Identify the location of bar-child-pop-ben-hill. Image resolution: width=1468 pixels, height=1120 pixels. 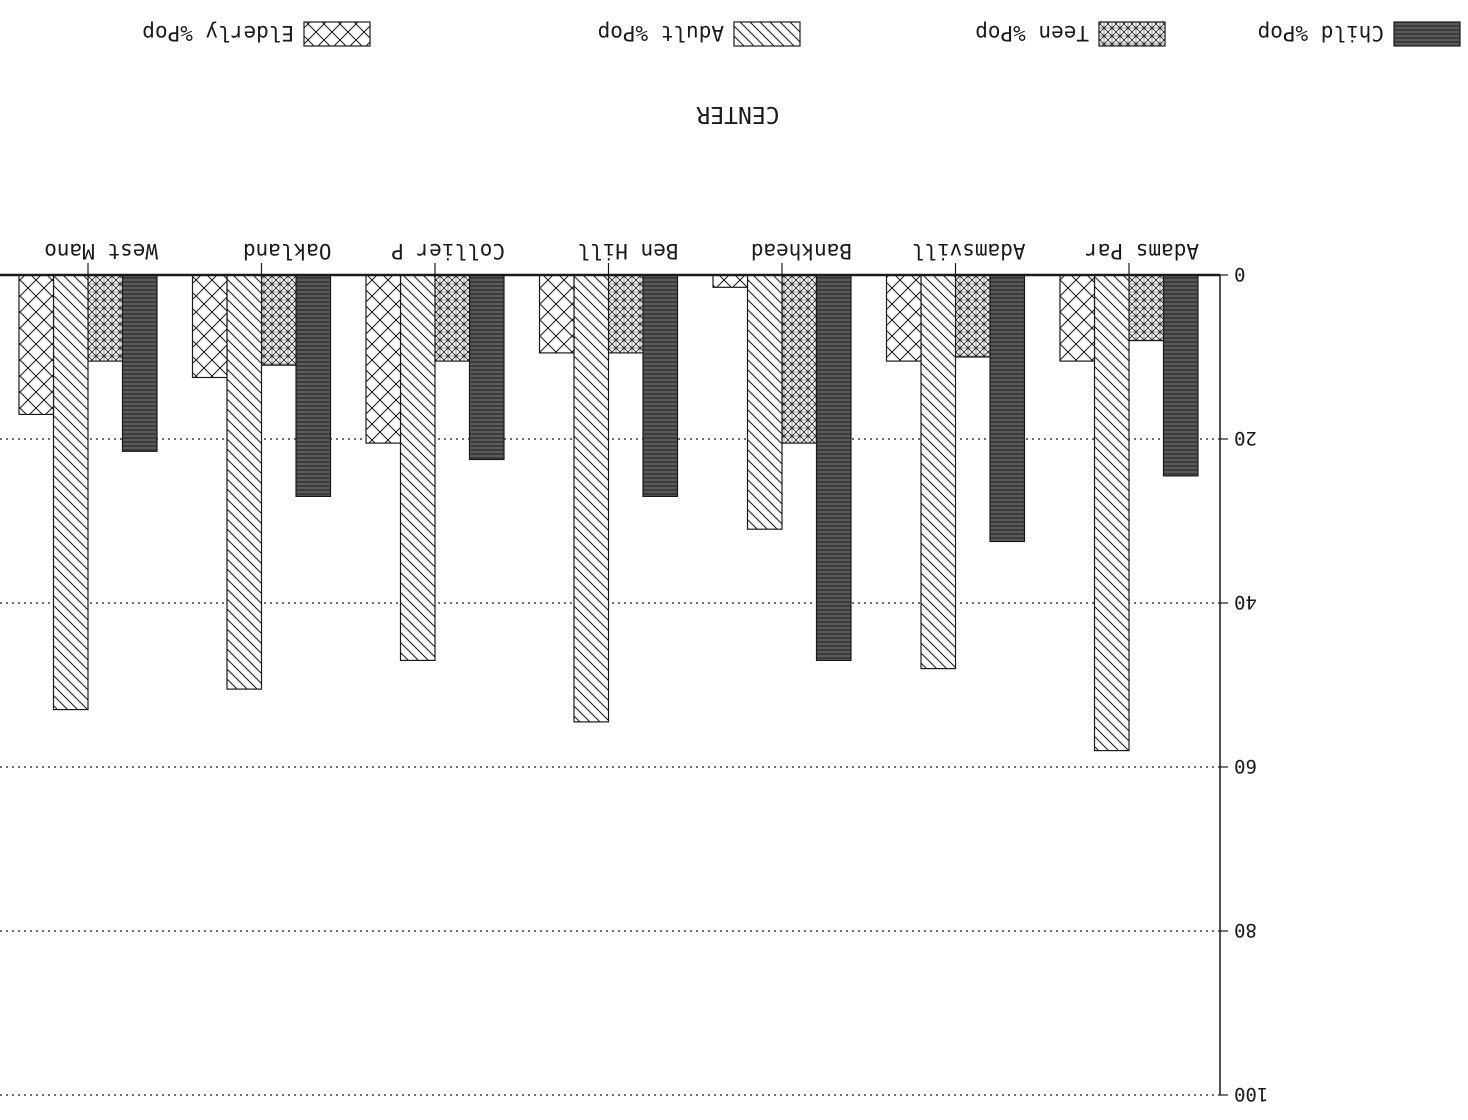
(660, 386).